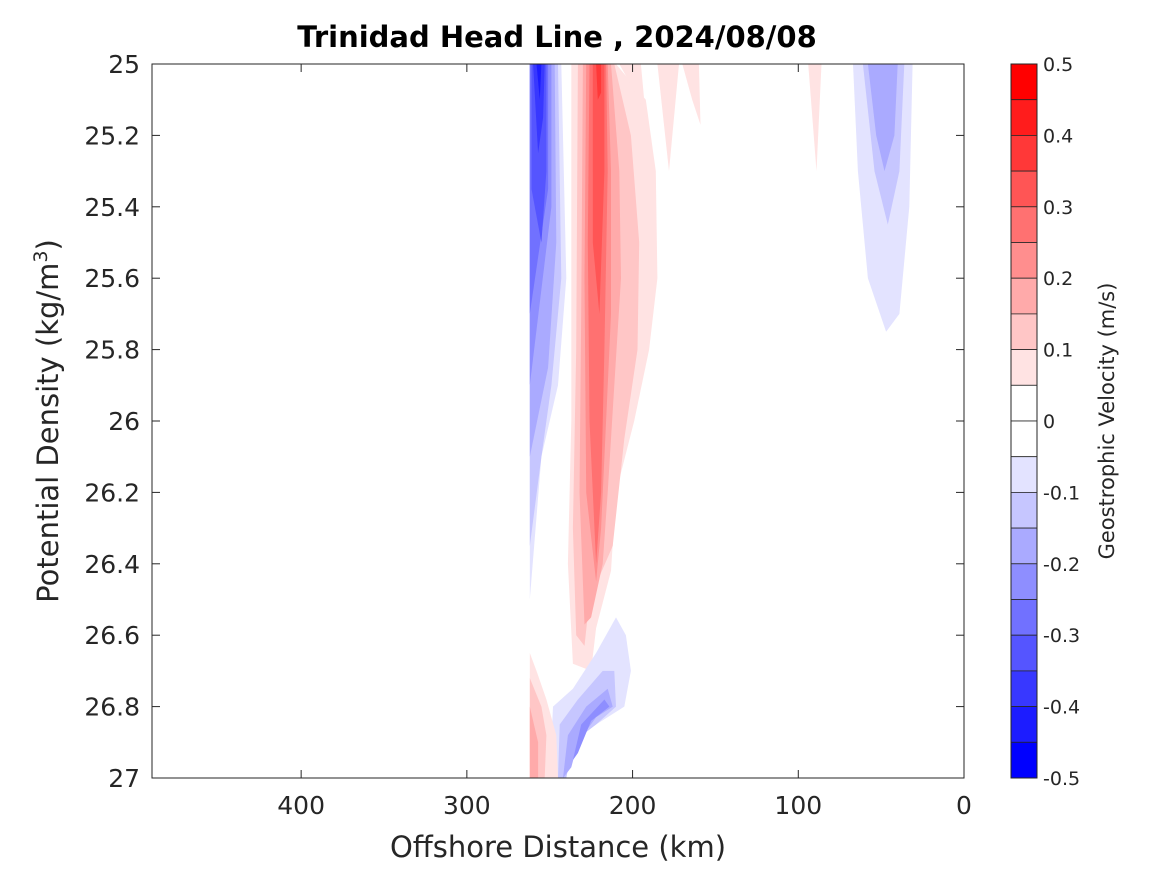 This screenshot has width=1167, height=875. Describe the element at coordinates (48, 244) in the screenshot. I see `y-axis-label-close: )` at that location.